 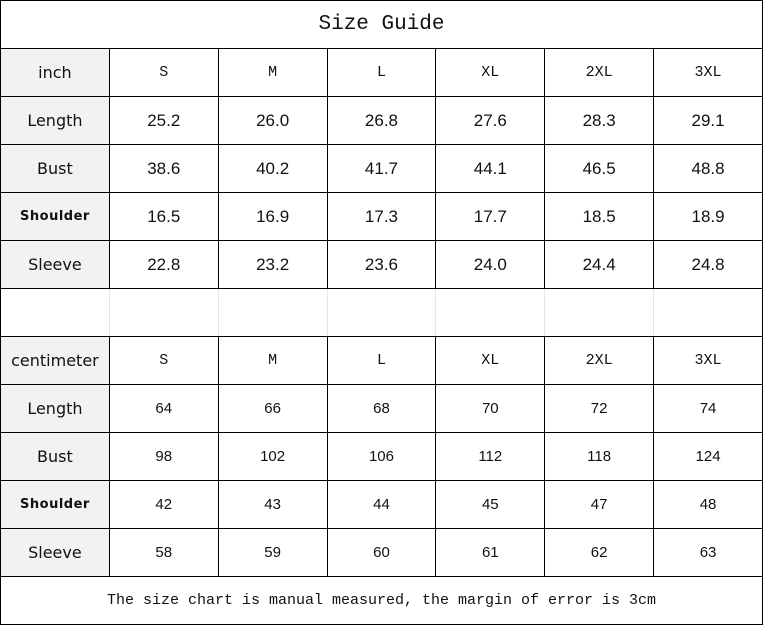 I want to click on measurement-cell: 38.6, so click(x=163, y=168).